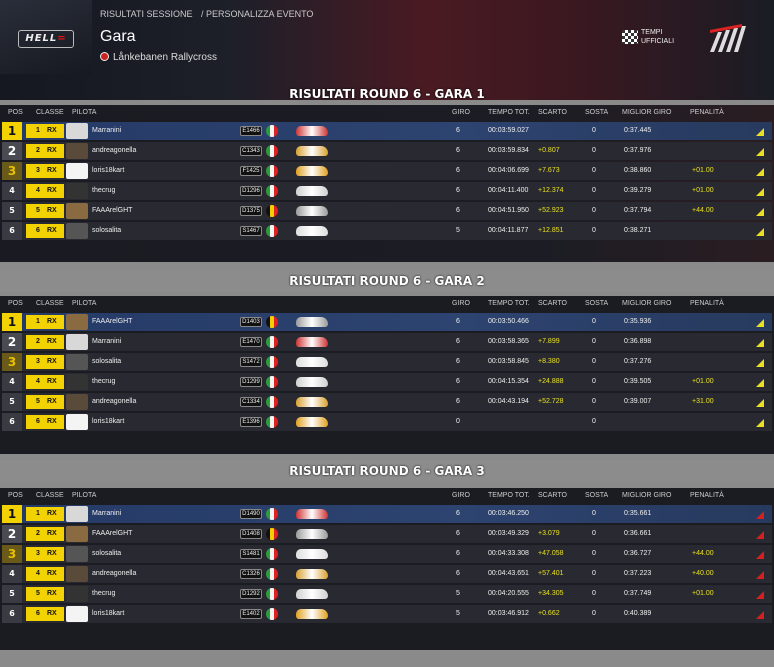  I want to click on result-row: 1 1 RX Marranini E1466 6 00:03:59.027 0 0:37.445, so click(387, 131).